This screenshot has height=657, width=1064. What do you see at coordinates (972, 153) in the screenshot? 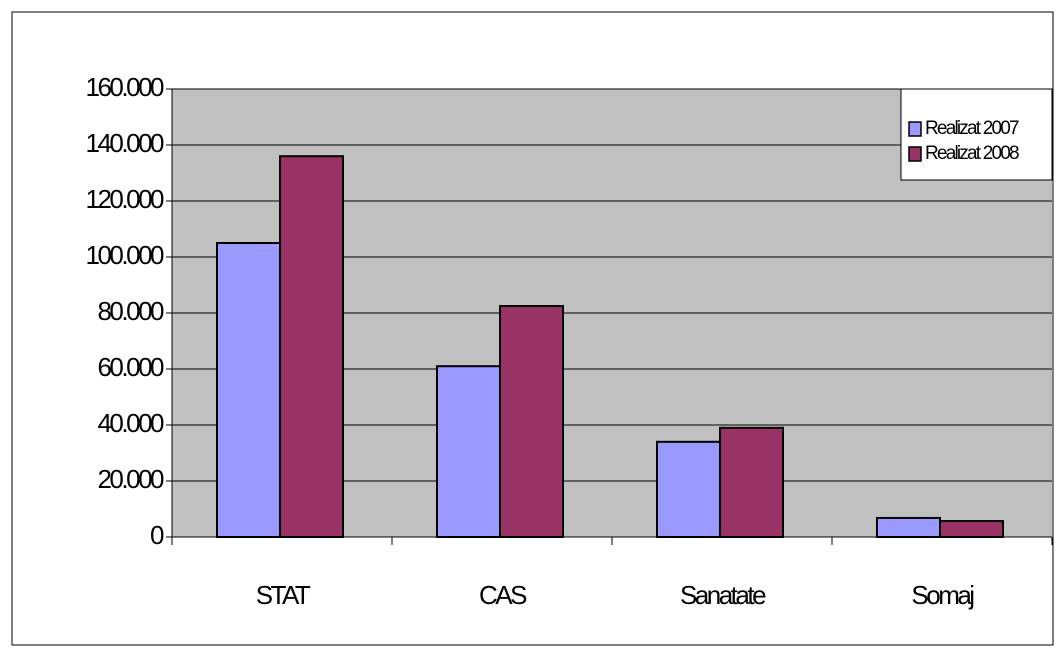
I see `legend-label: Realizat 2008` at bounding box center [972, 153].